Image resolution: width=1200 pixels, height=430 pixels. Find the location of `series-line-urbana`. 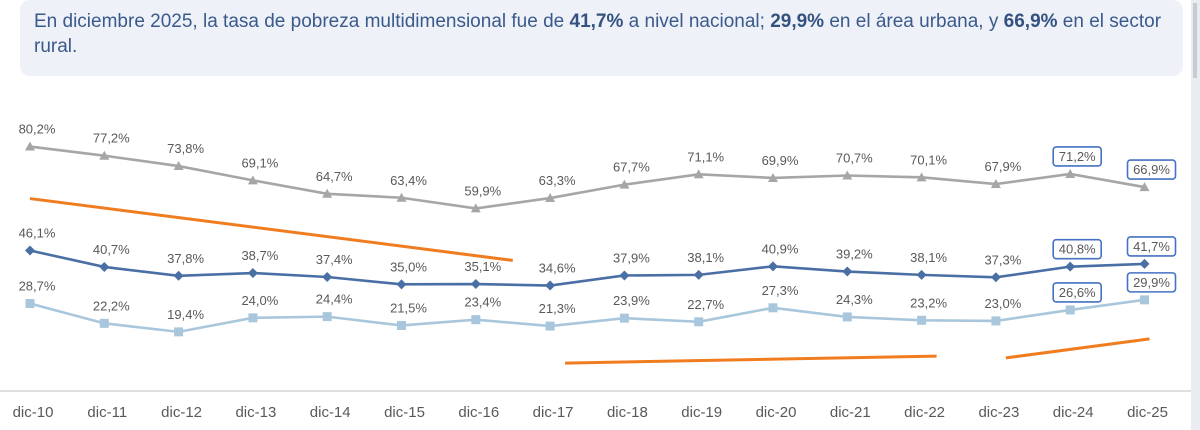

series-line-urbana is located at coordinates (587, 316).